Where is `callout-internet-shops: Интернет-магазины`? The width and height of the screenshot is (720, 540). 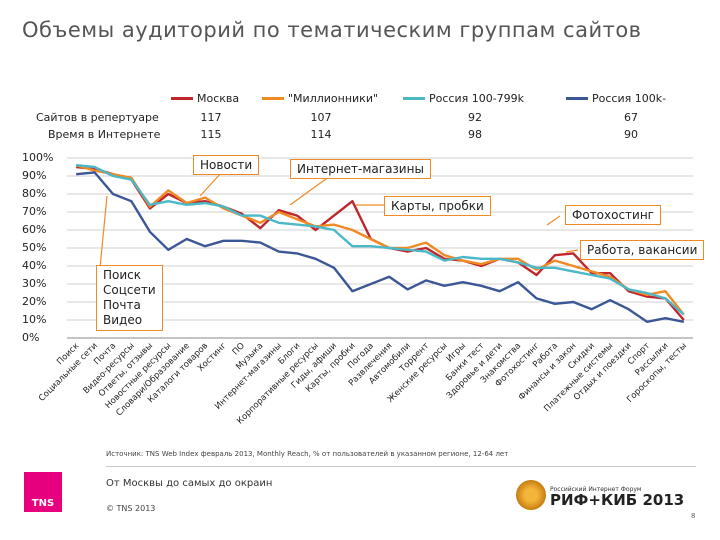 callout-internet-shops: Интернет-магазины is located at coordinates (360, 169).